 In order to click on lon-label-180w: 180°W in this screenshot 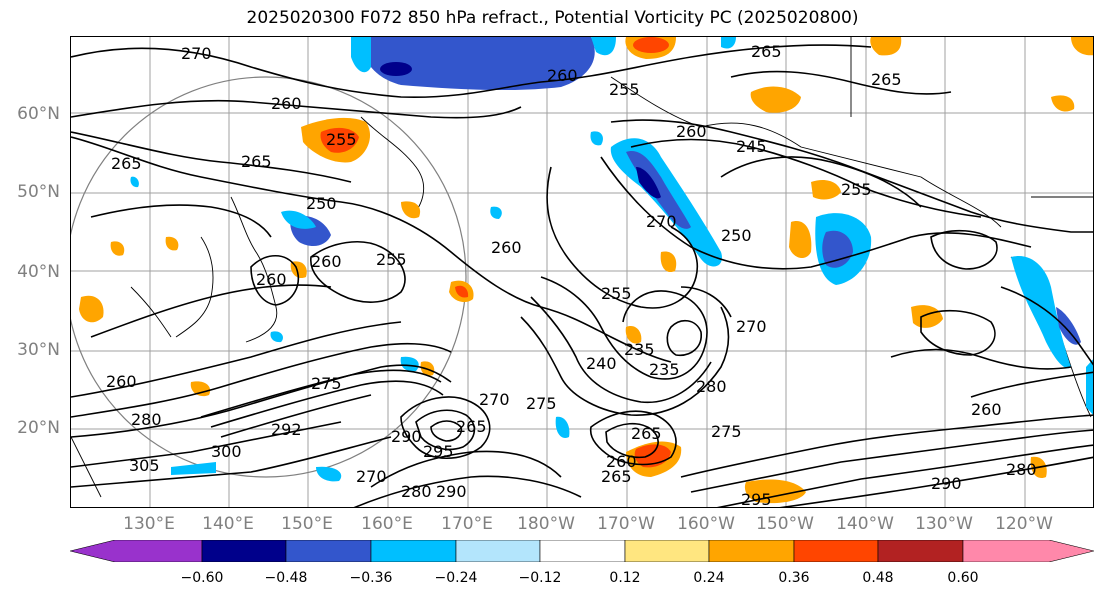, I will do `click(546, 524)`.